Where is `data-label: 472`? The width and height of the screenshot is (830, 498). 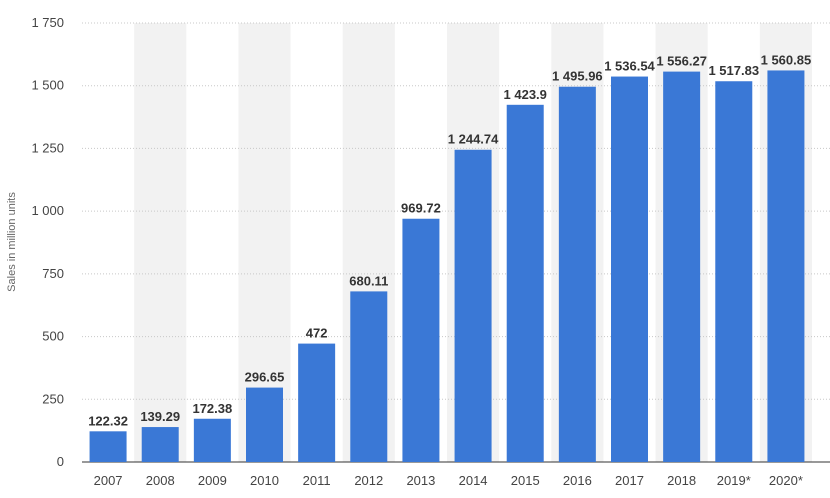
data-label: 472 is located at coordinates (317, 333).